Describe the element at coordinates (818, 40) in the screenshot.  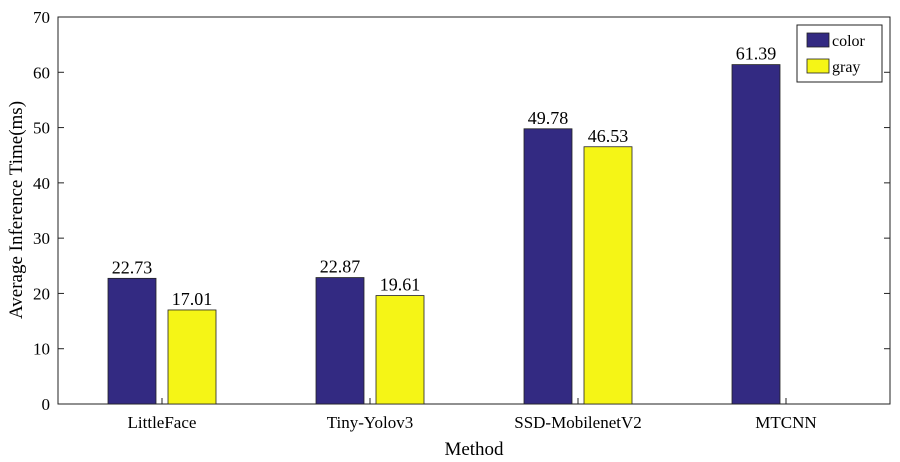
I see `legend-swatch-color` at that location.